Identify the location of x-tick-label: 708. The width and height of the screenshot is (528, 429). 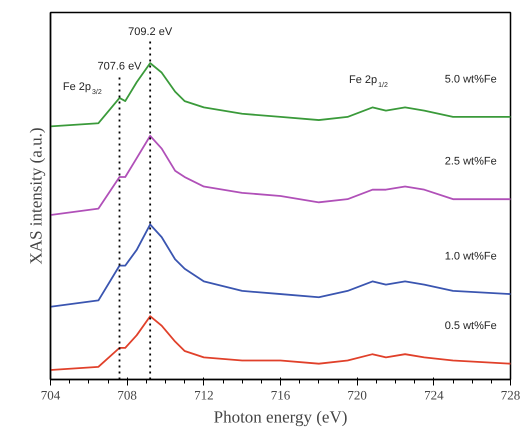
(127, 395).